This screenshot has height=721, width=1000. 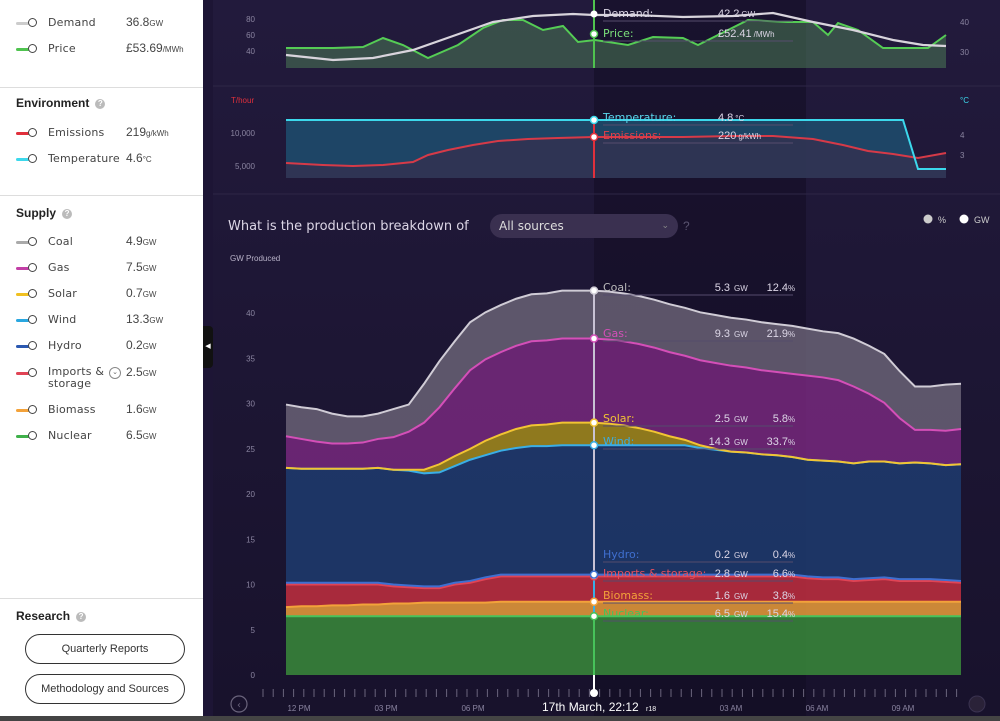 I want to click on sidebar-item-value: 7.5GW, so click(x=141, y=267).